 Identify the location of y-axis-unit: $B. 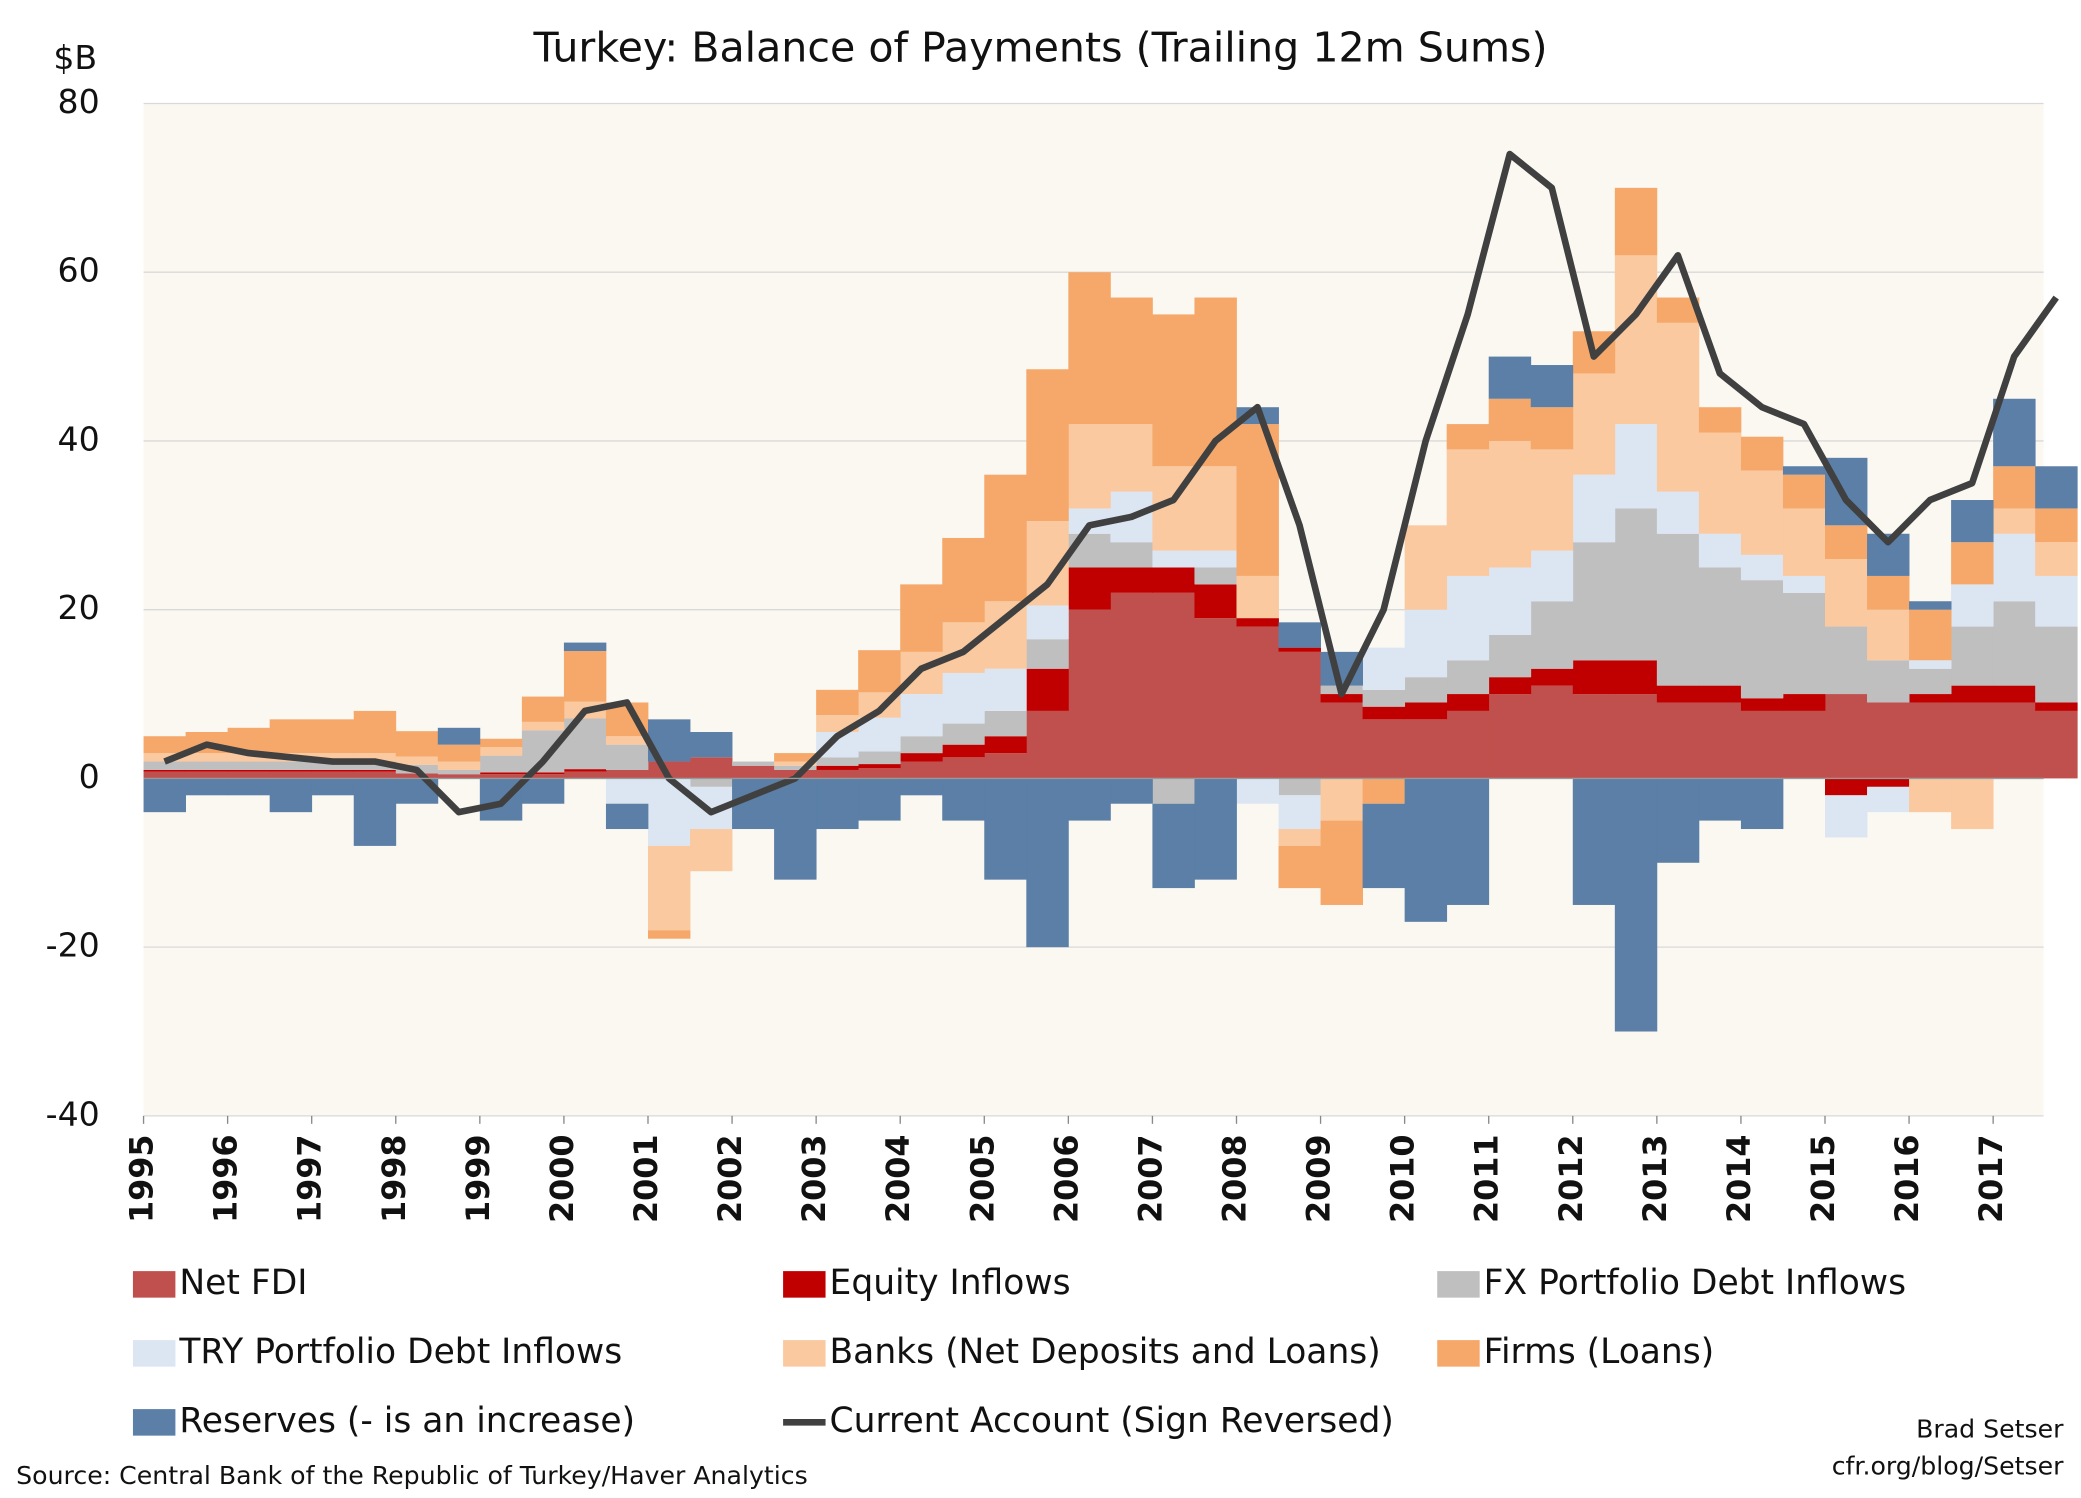
(75, 57).